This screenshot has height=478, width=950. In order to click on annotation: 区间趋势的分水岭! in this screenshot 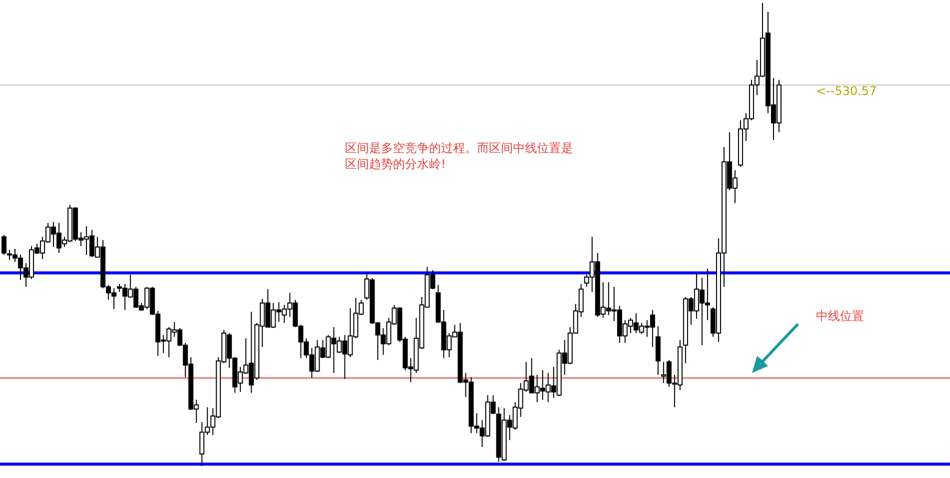, I will do `click(395, 164)`.